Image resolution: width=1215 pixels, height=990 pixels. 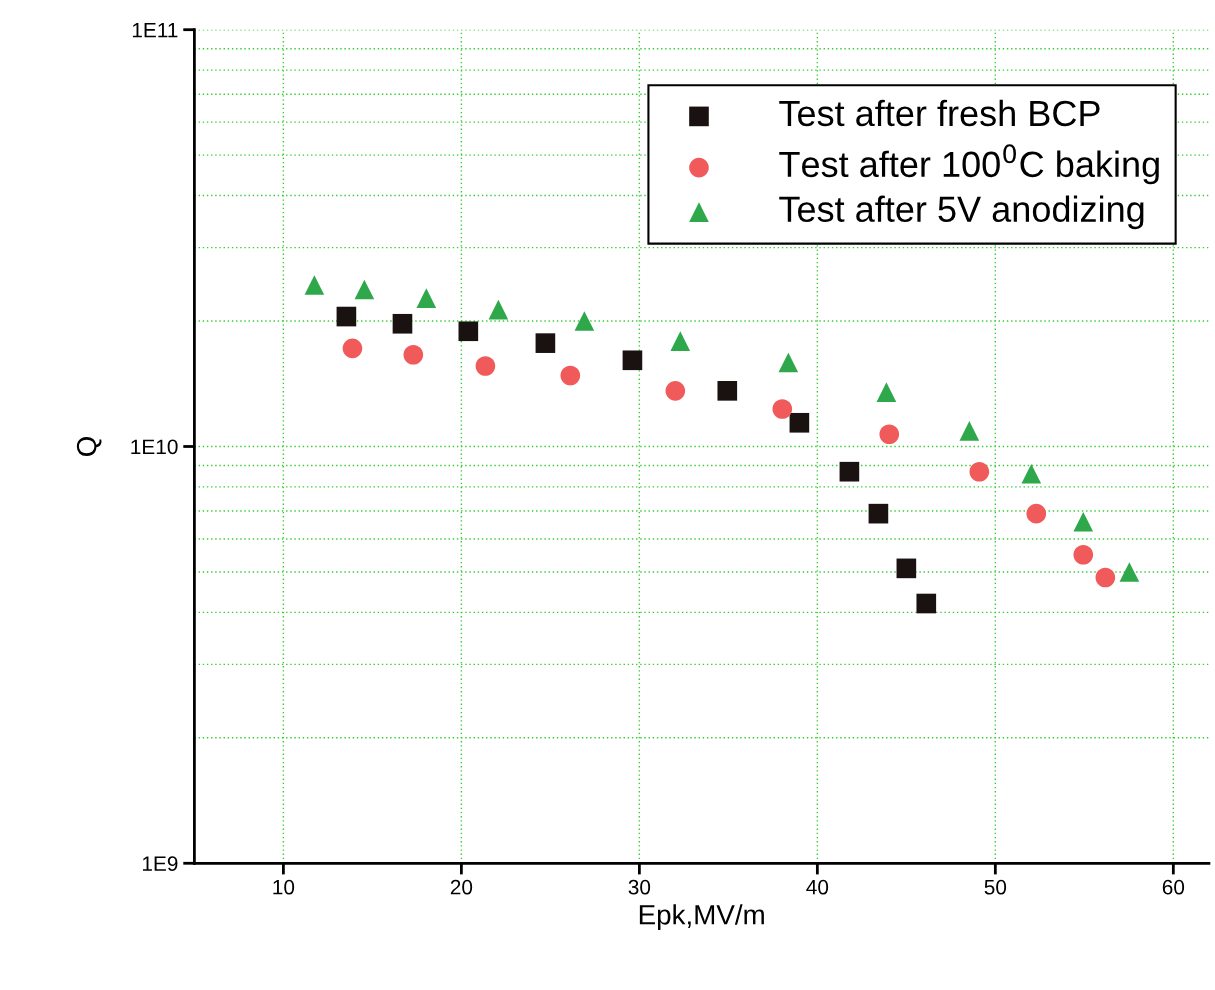 What do you see at coordinates (817, 887) in the screenshot?
I see `x-tick-label: 40` at bounding box center [817, 887].